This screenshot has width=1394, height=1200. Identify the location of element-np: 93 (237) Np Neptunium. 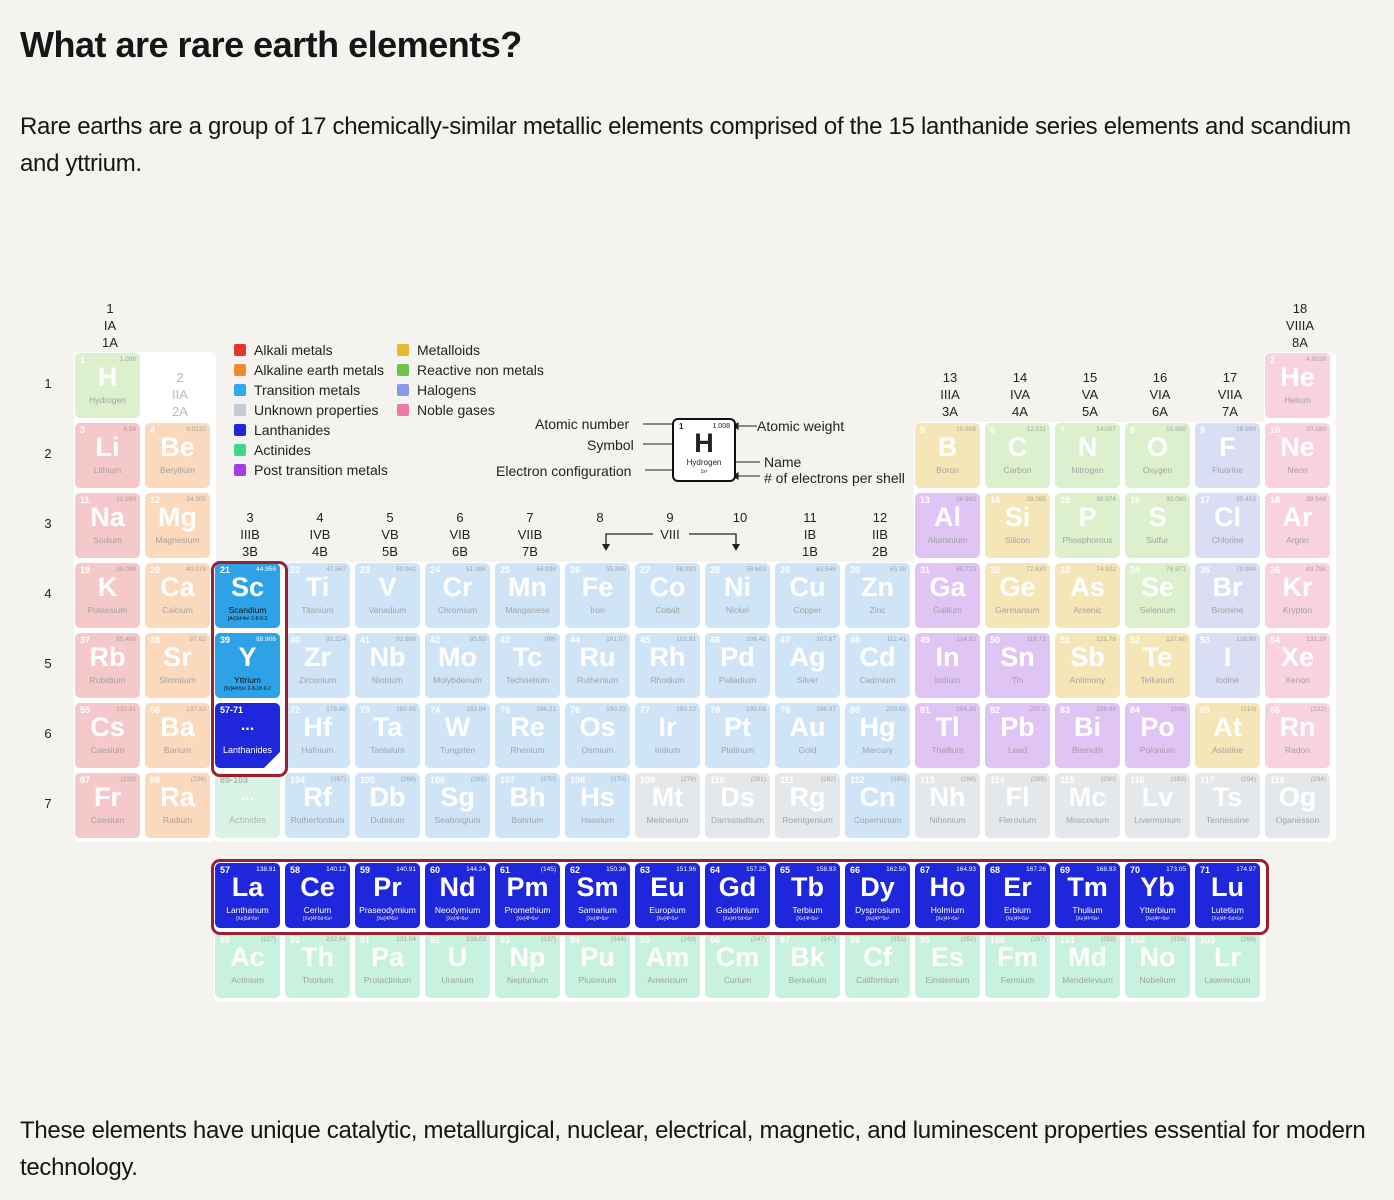
(527, 965).